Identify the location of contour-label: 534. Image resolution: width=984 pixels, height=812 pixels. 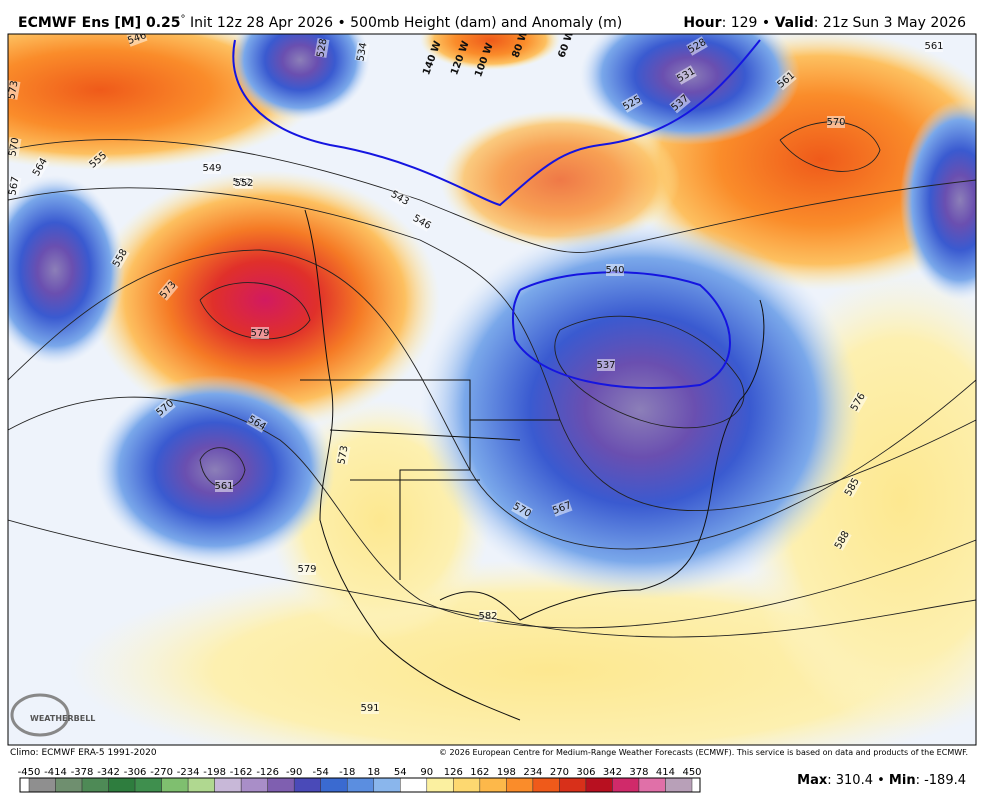
(362, 52).